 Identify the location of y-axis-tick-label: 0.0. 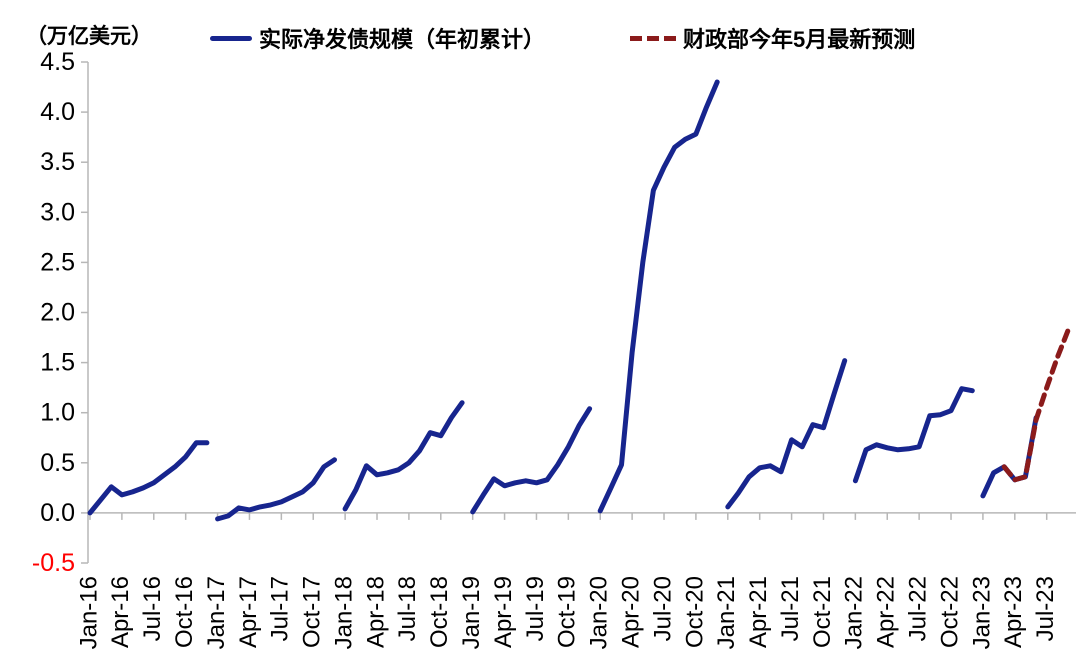
(57, 513).